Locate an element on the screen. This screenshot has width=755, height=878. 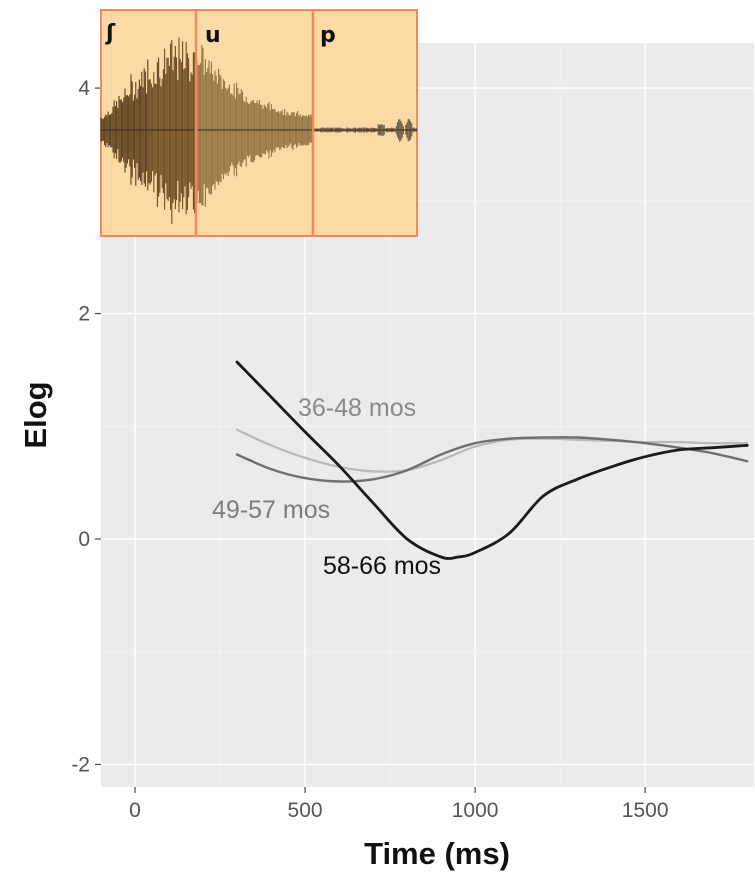
series-label: 58-66 mos is located at coordinates (382, 566).